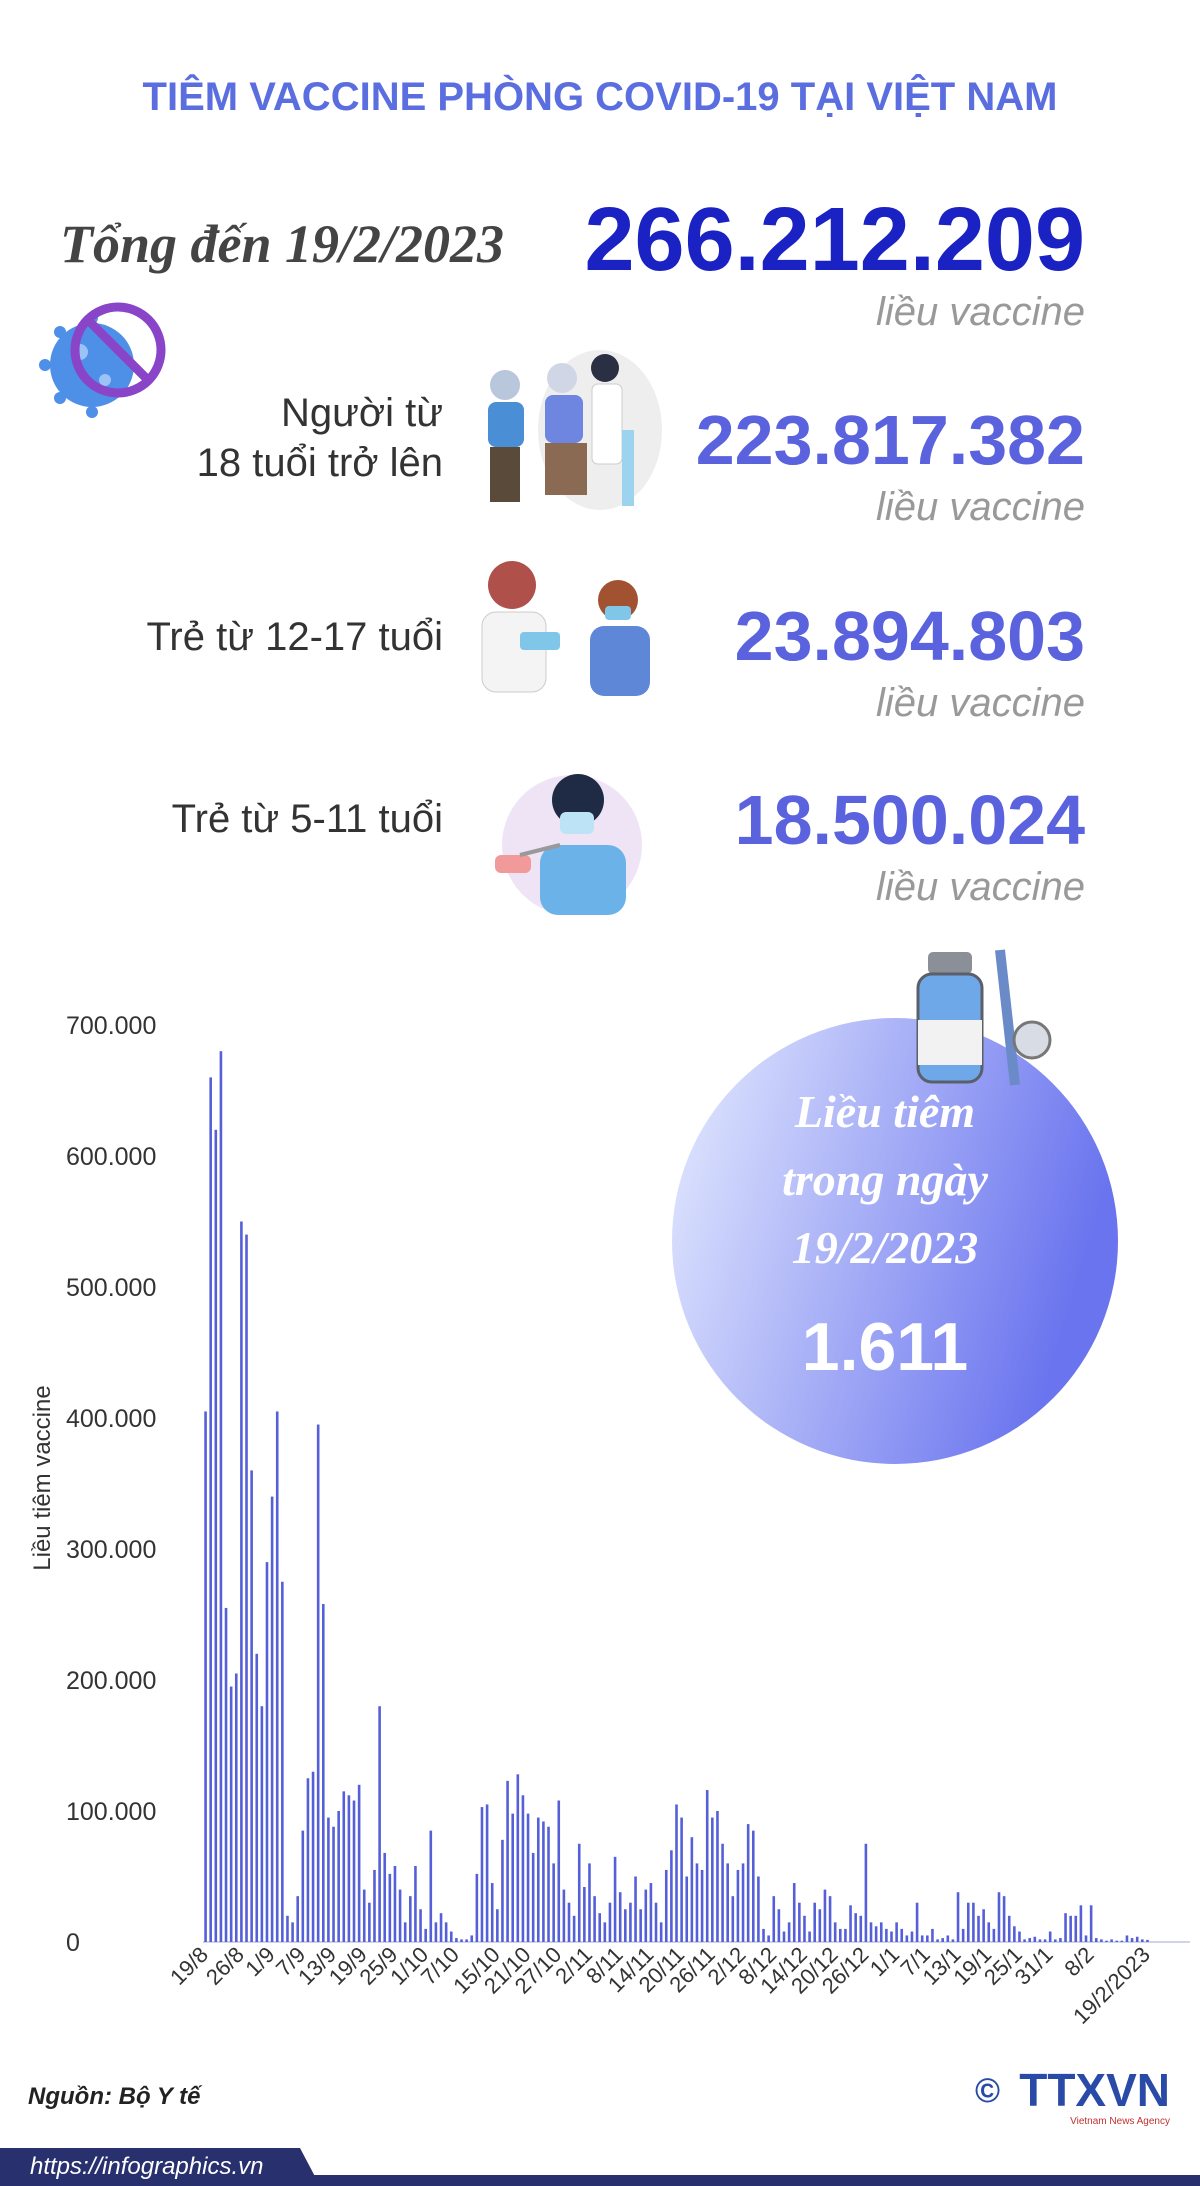  I want to click on y-tick-label: 0, so click(73, 1943).